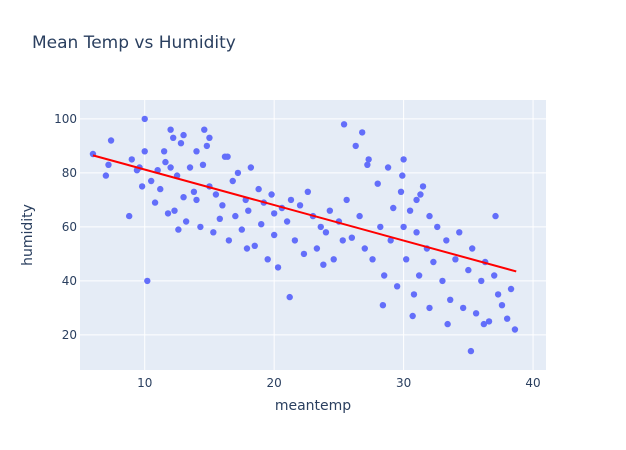 The width and height of the screenshot is (626, 450). I want to click on y-tick-label: 20, so click(69, 335).